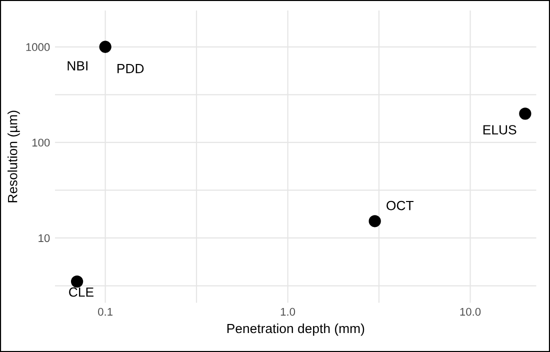  Describe the element at coordinates (288, 312) in the screenshot. I see `x-tick-label: 1.0` at that location.